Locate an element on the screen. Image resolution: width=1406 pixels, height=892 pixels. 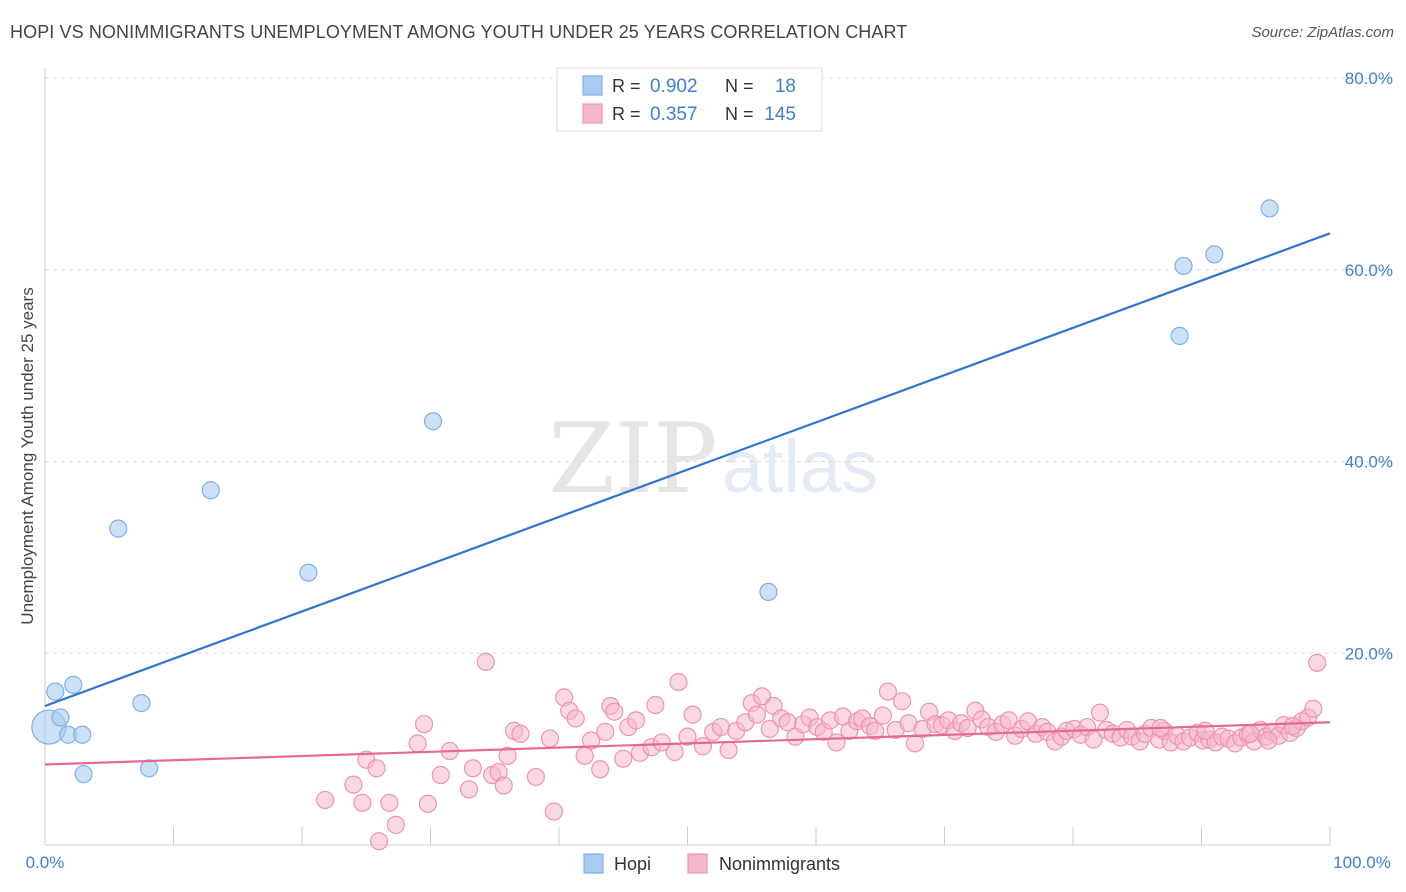
legend-hopi-r-value: 0.902 is located at coordinates (674, 86).